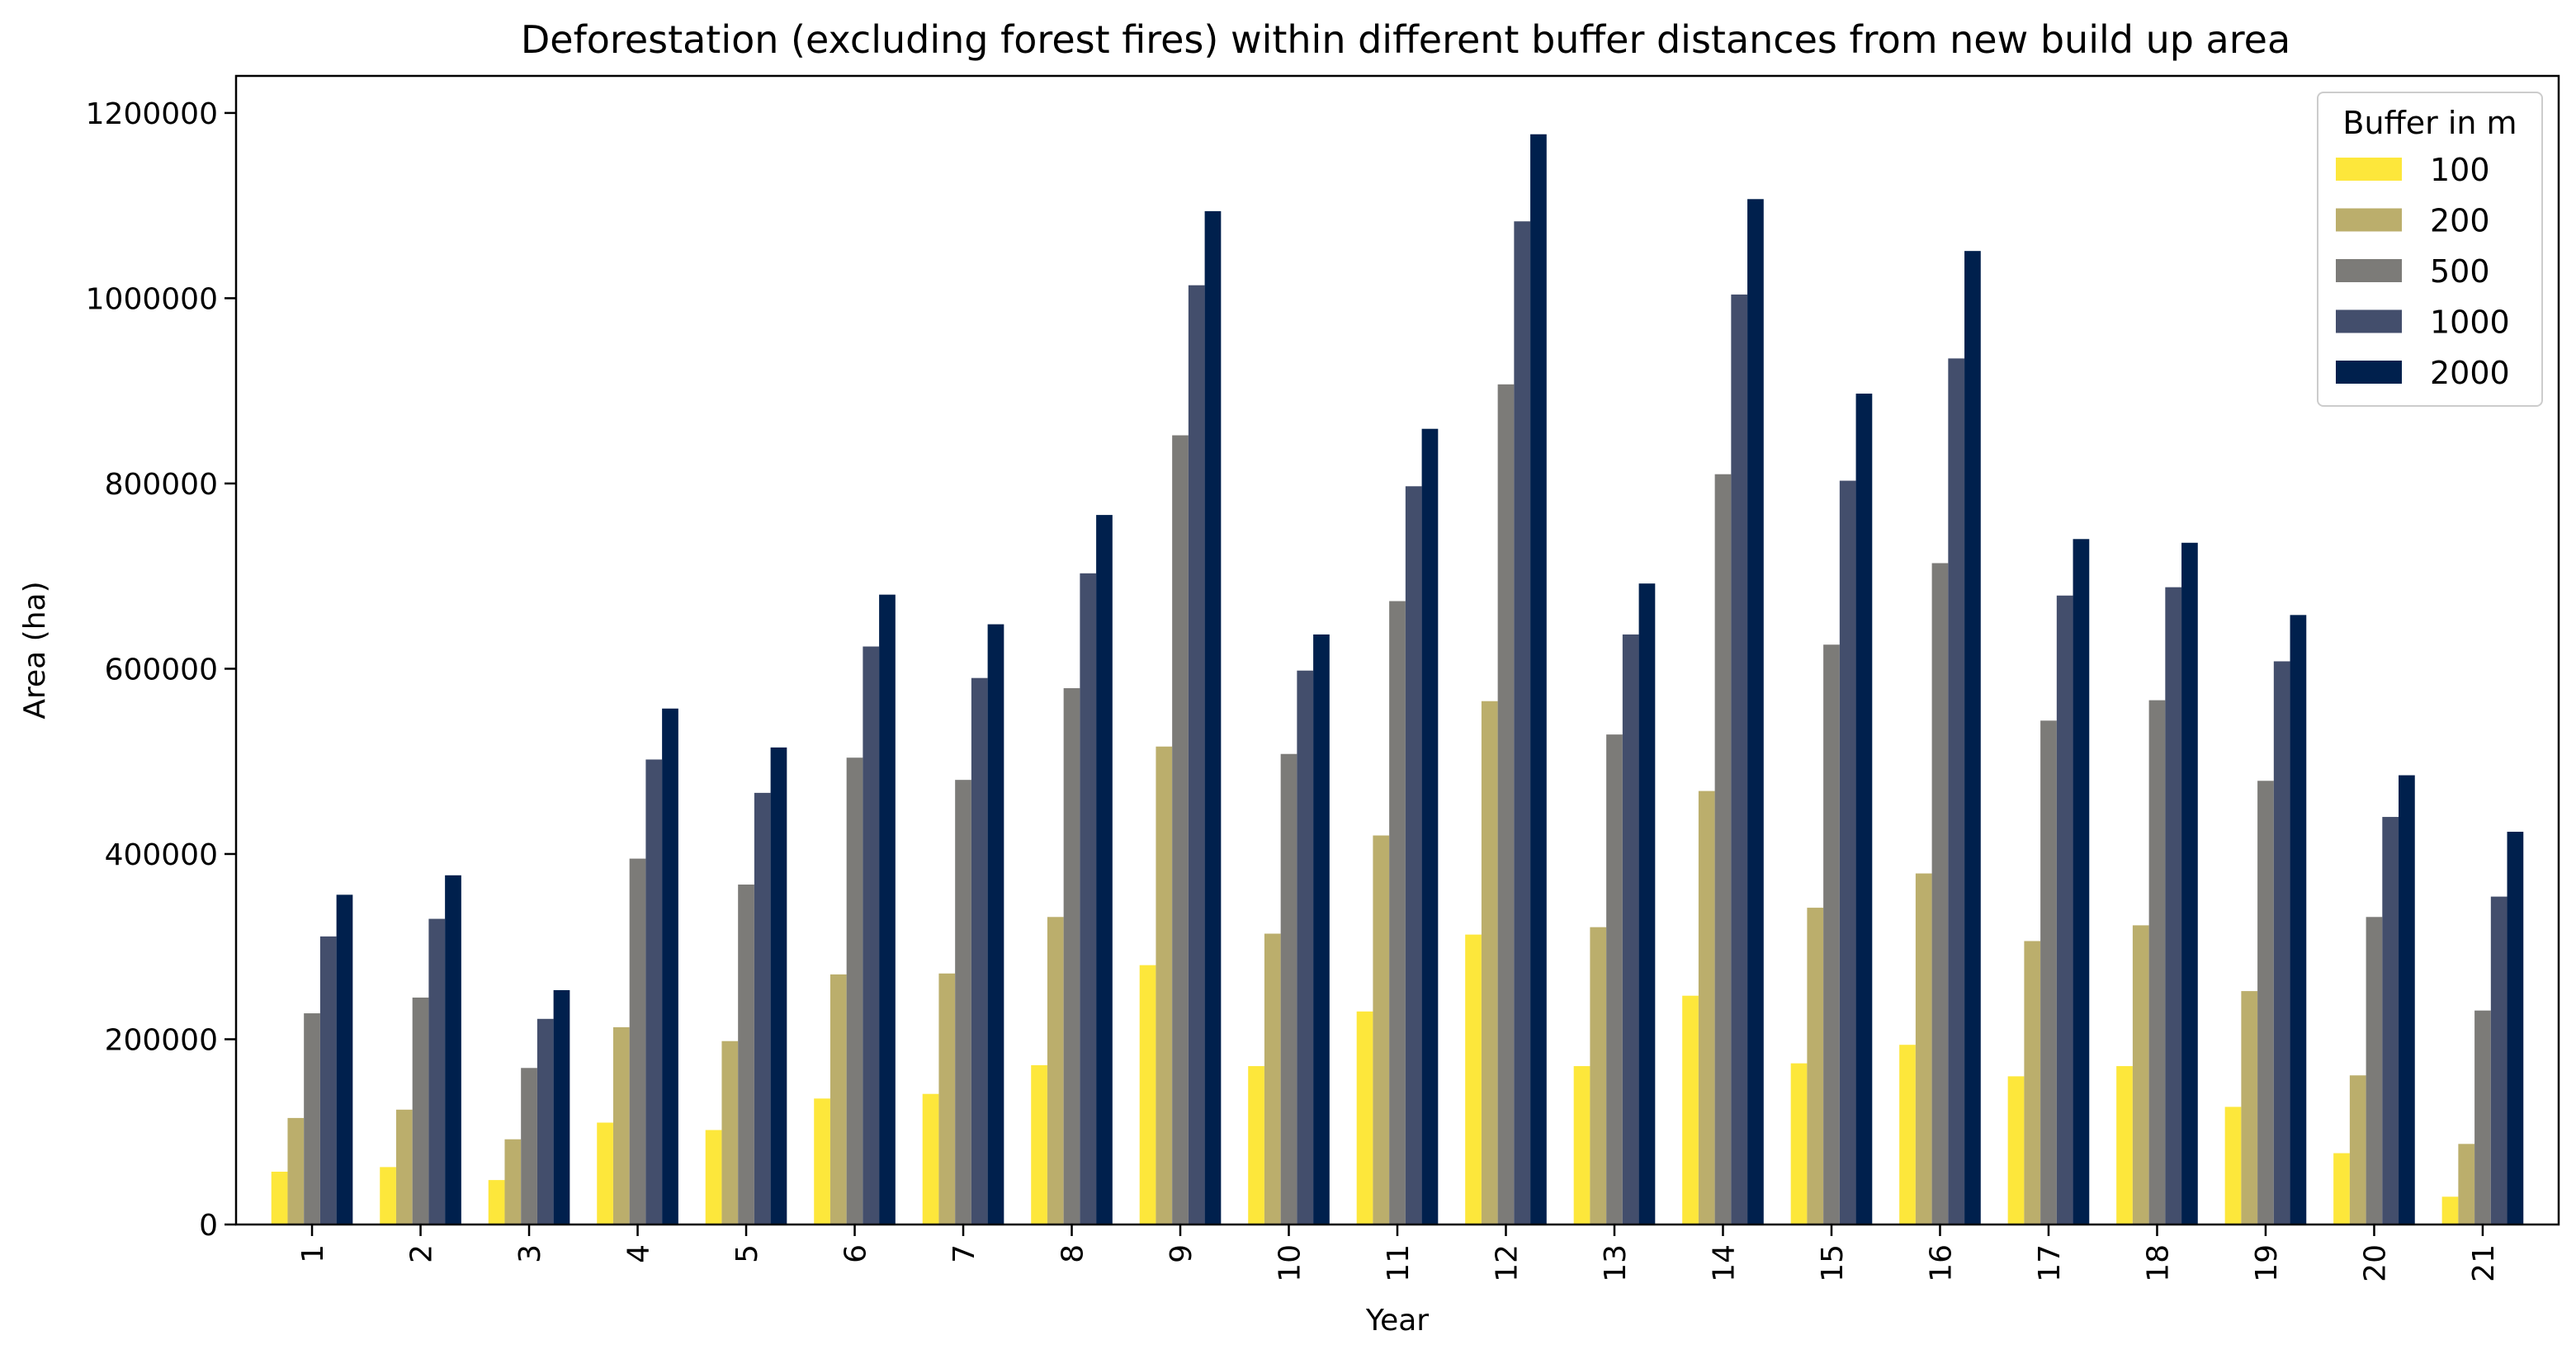  Describe the element at coordinates (1724, 1263) in the screenshot. I see `x-tick-label: 14` at that location.